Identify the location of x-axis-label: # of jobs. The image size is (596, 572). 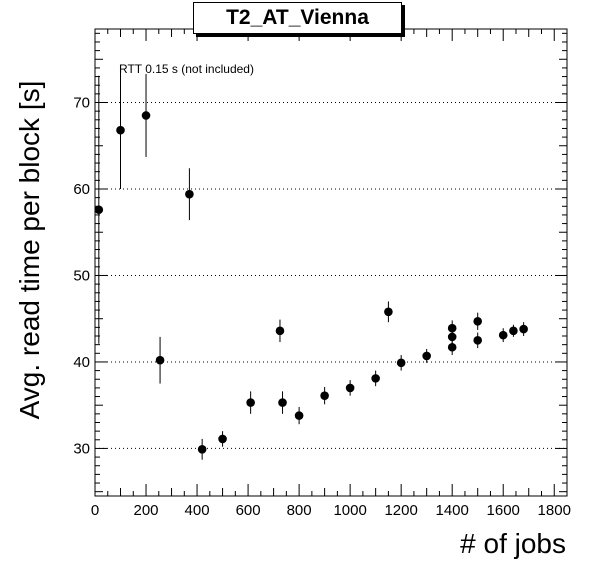
(513, 543).